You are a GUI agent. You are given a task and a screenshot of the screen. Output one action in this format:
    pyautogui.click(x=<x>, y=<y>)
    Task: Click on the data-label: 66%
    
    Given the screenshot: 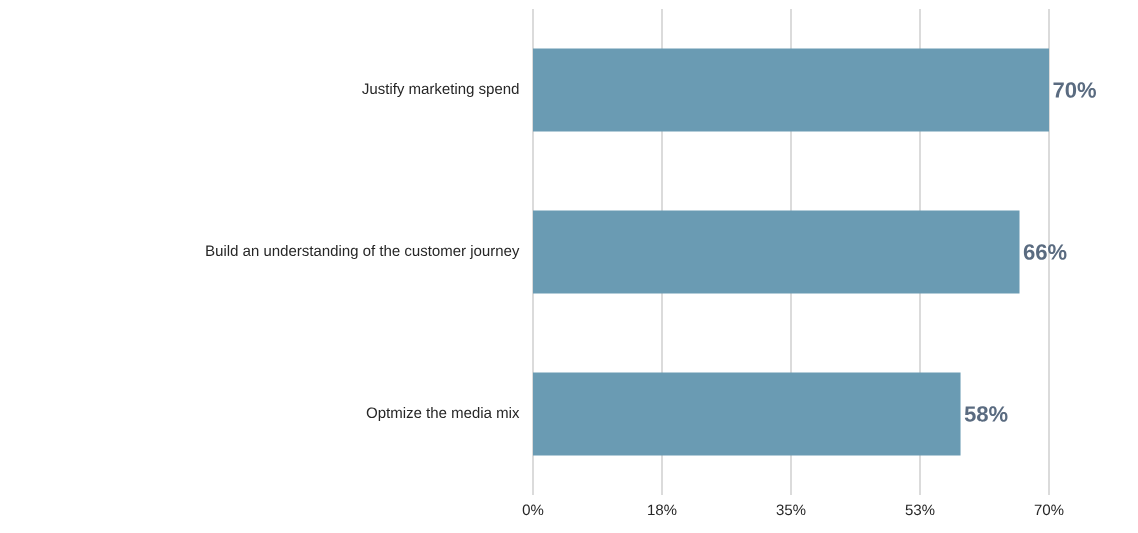 What is the action you would take?
    pyautogui.click(x=1045, y=252)
    